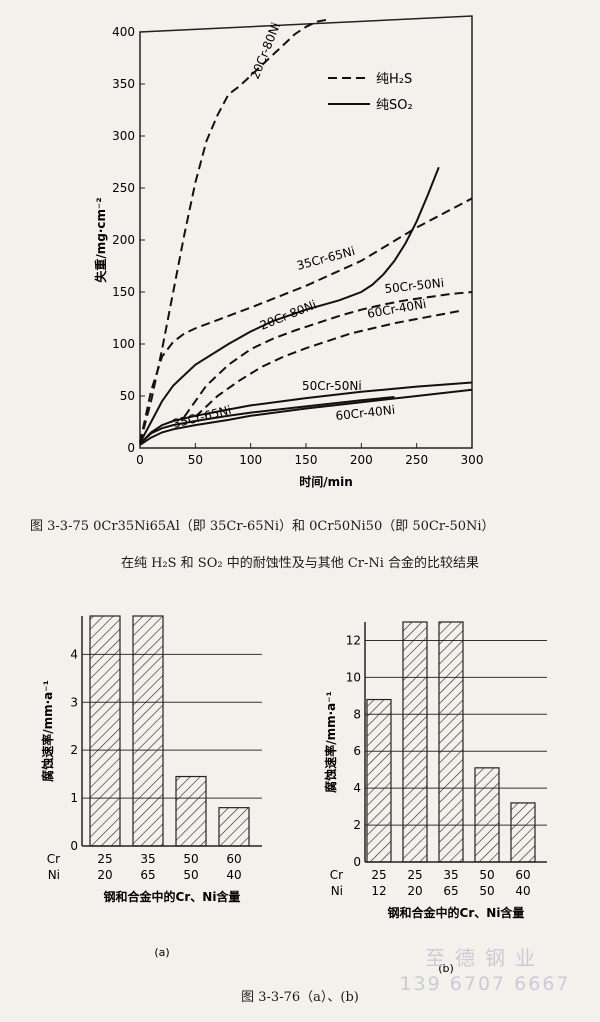 Image resolution: width=600 pixels, height=1022 pixels. I want to click on y-tick-label: 350, so click(123, 84).